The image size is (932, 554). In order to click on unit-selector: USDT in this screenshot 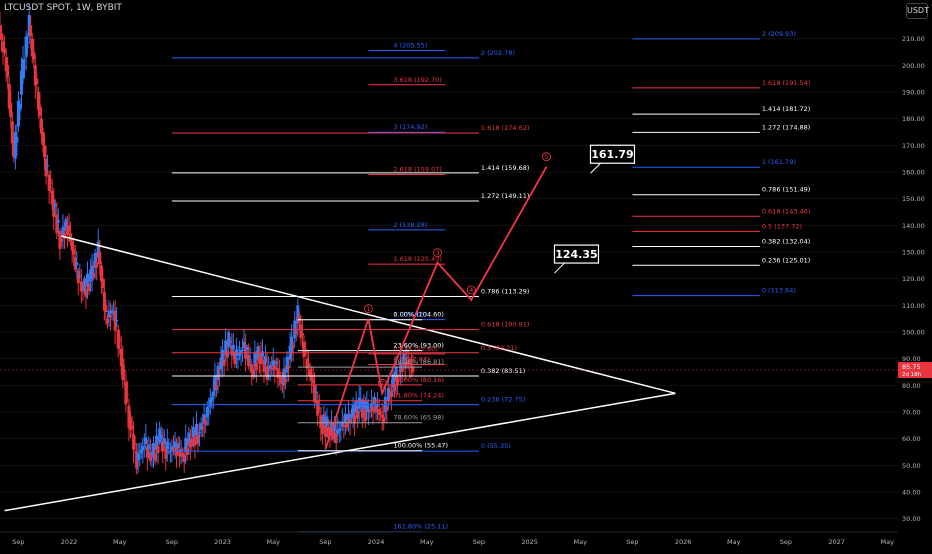, I will do `click(917, 11)`.